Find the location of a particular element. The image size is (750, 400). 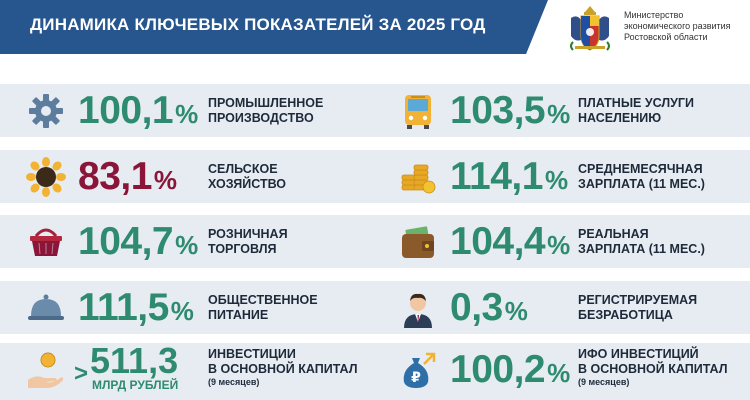

person-icon is located at coordinates (418, 308).